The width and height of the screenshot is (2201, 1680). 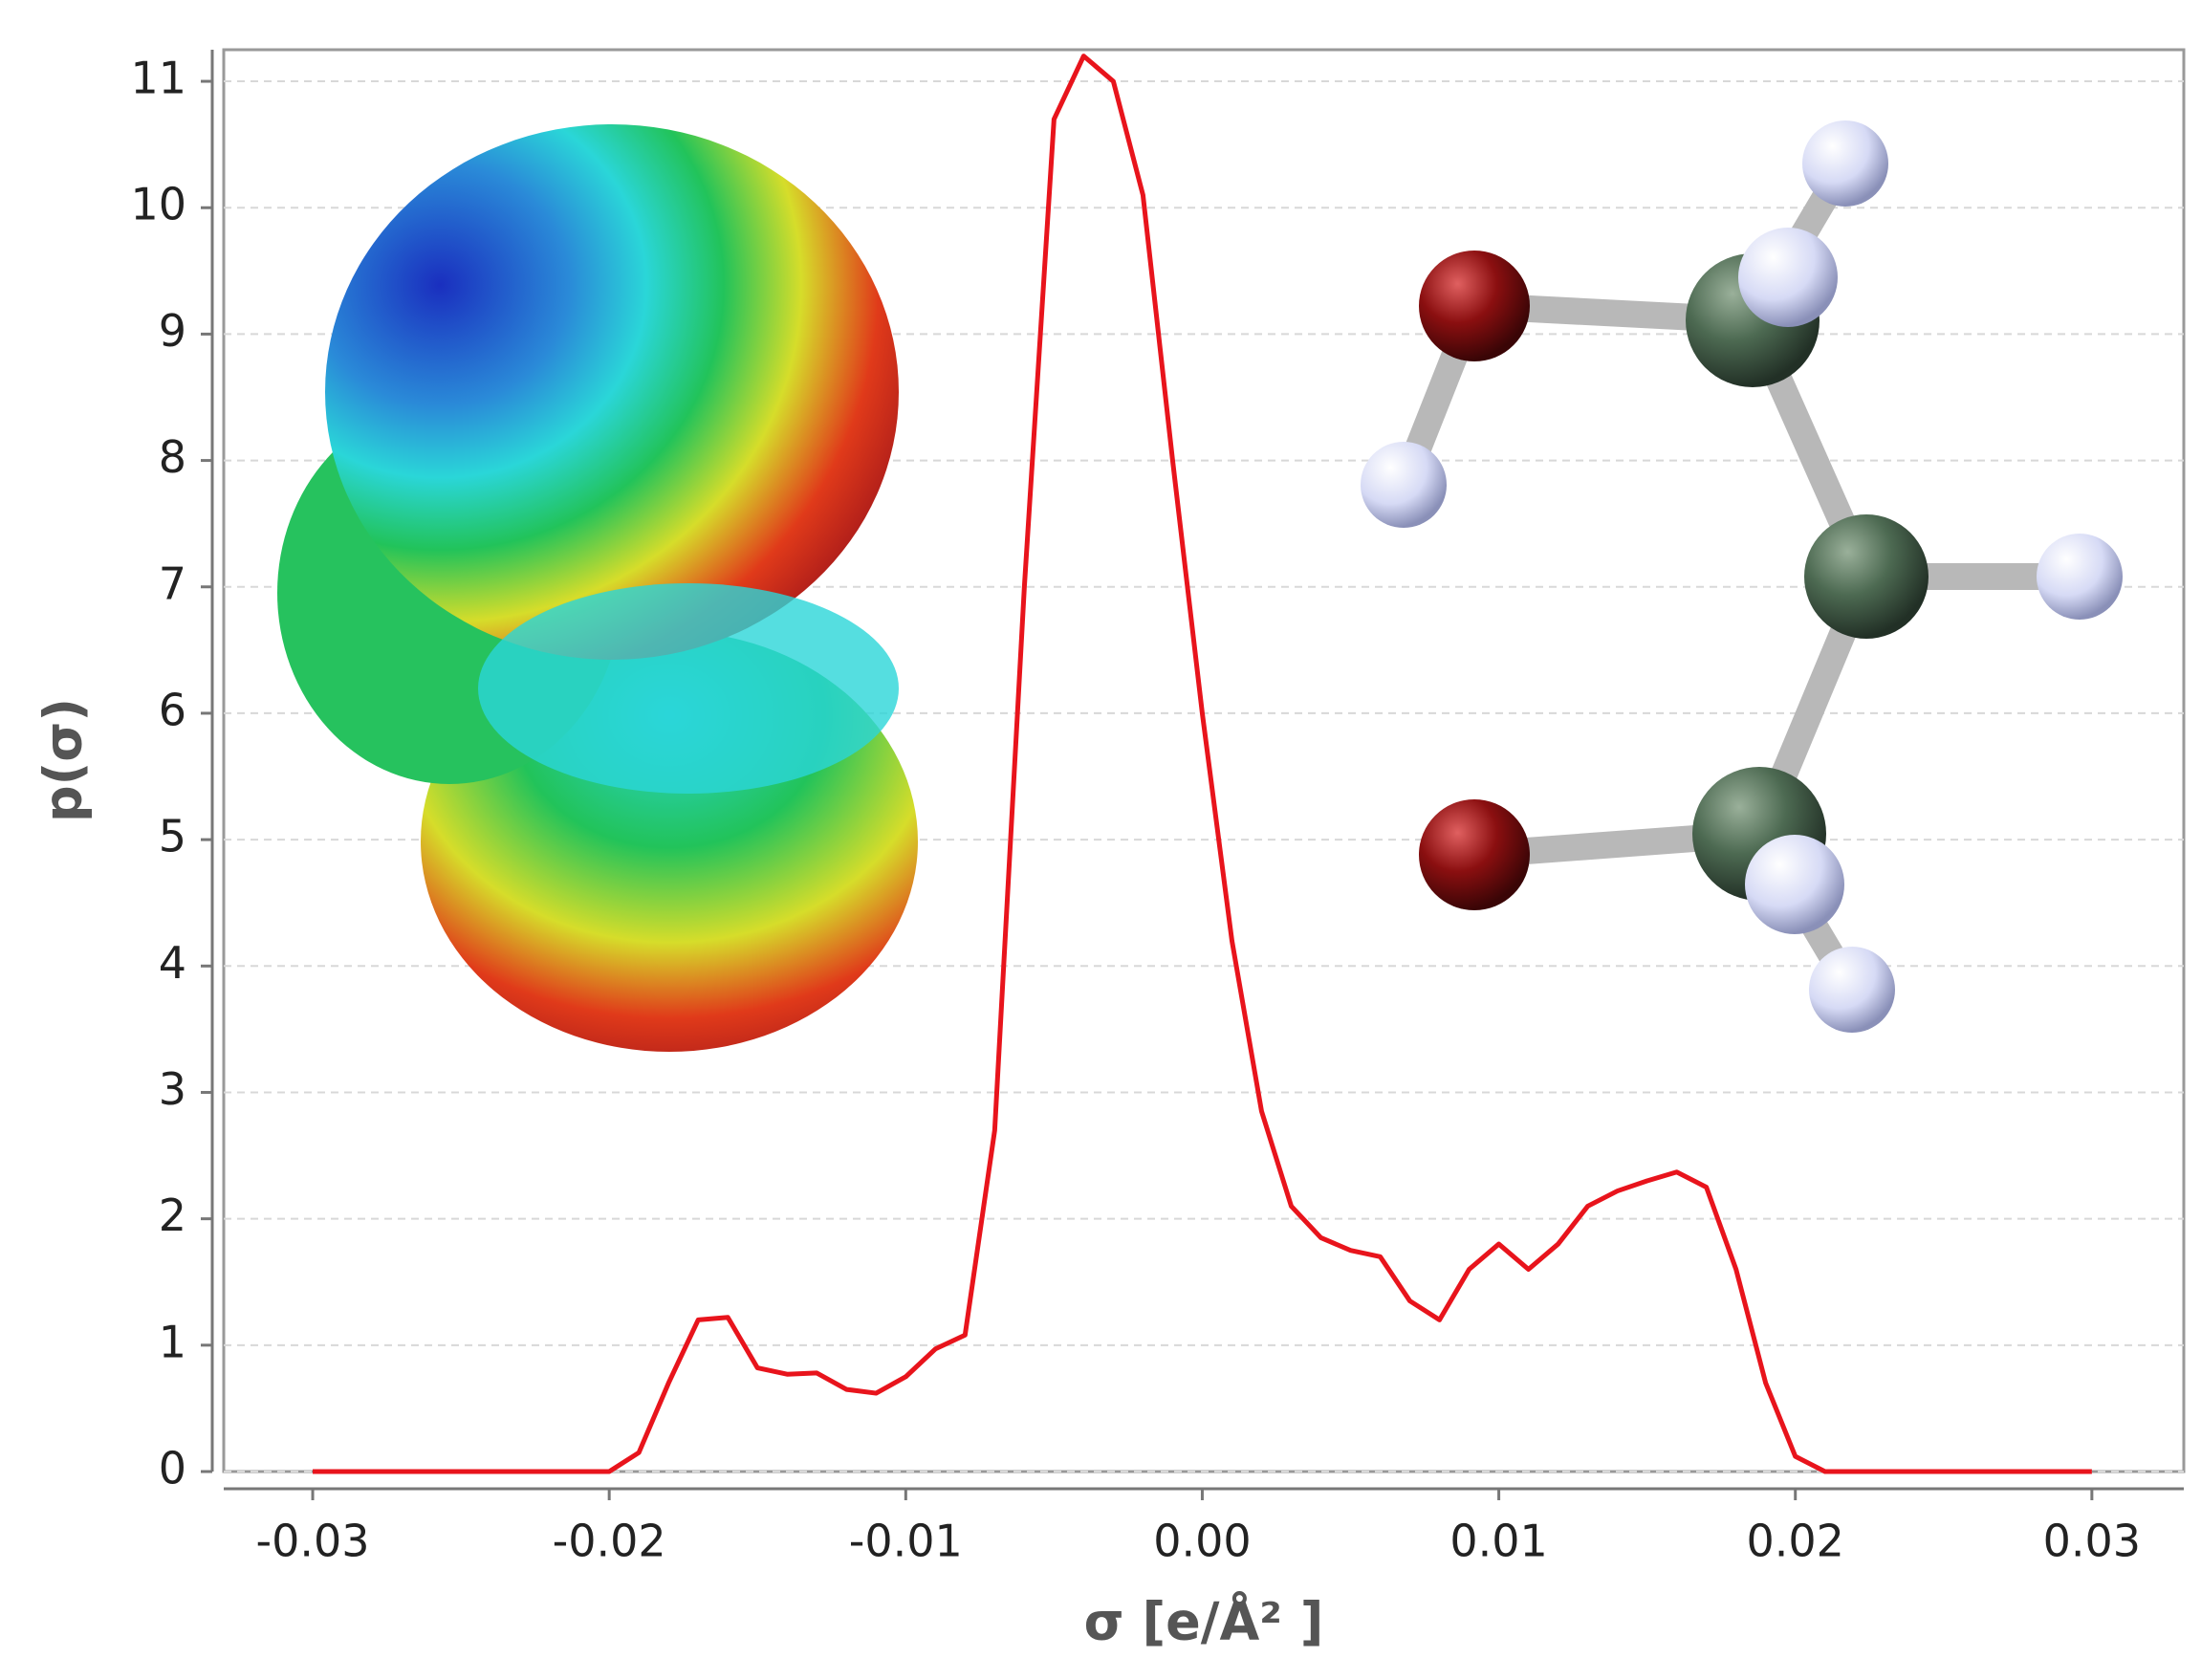 I want to click on x-tick-label: 0.01, so click(x=1498, y=1542).